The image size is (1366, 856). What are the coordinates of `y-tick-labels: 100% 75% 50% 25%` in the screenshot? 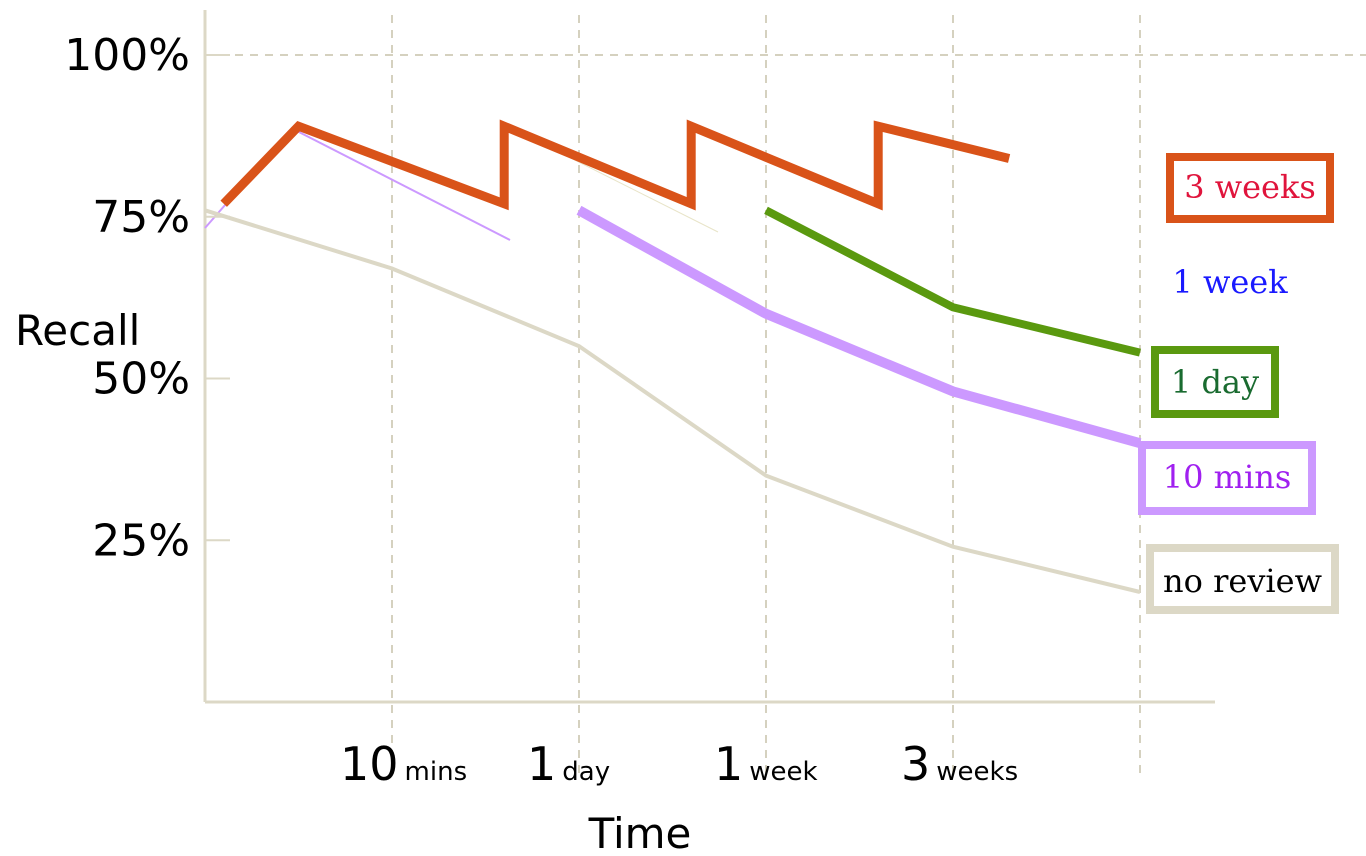 It's located at (147, 298).